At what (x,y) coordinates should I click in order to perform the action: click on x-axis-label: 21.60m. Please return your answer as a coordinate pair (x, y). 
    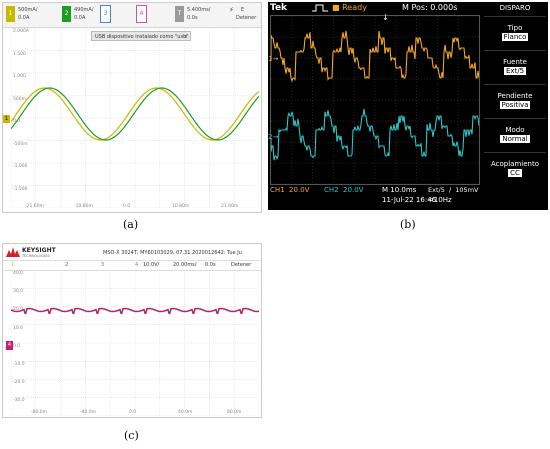
    Looking at the image, I should click on (230, 206).